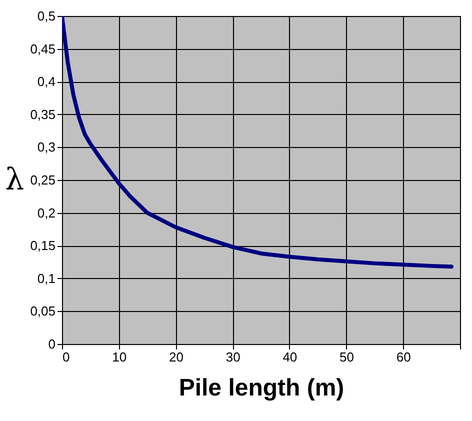  I want to click on y-axis-title: λ, so click(14, 180).